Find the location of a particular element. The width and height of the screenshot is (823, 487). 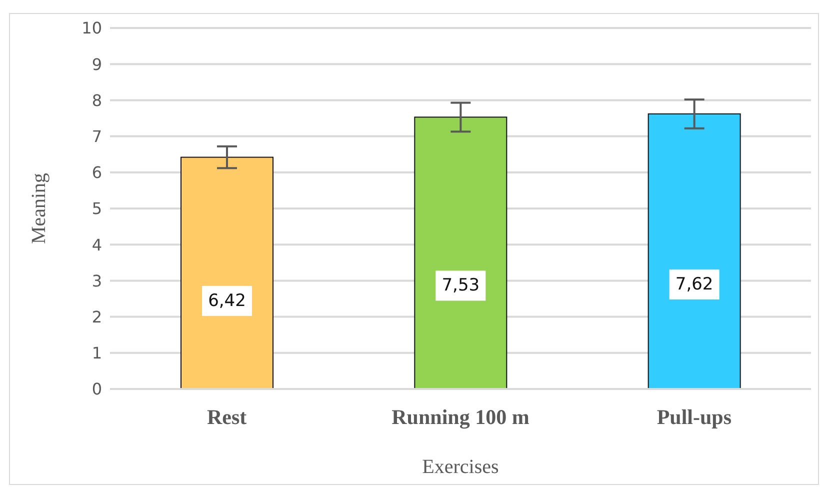

y-tick-label: 2 is located at coordinates (97, 316).